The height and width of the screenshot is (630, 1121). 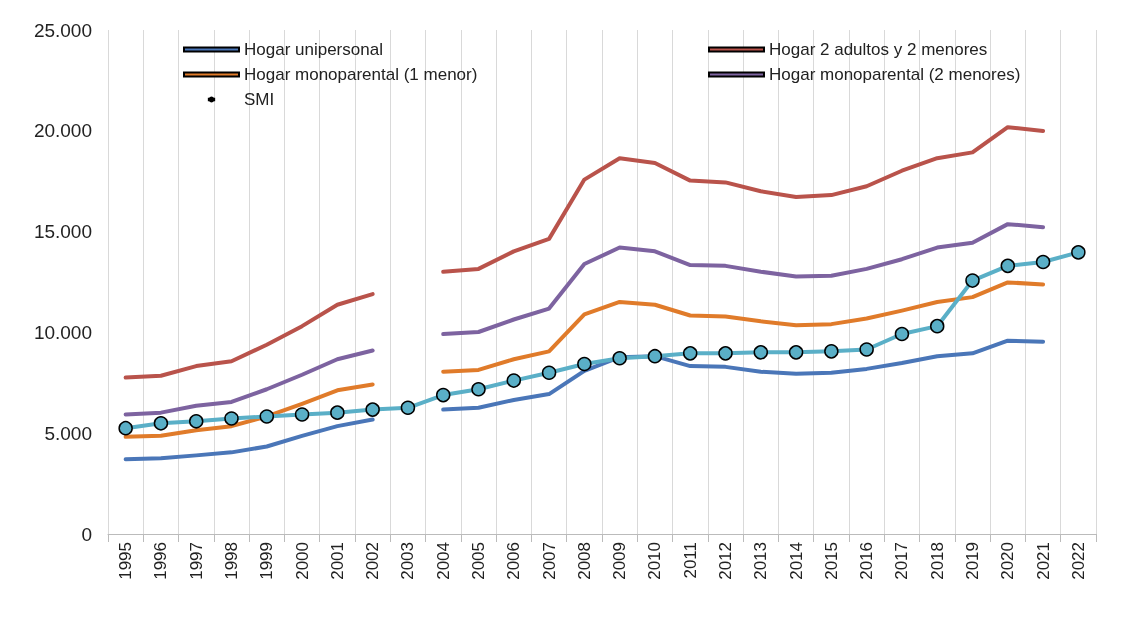 What do you see at coordinates (62, 232) in the screenshot?
I see `y-tick-label: 15.000` at bounding box center [62, 232].